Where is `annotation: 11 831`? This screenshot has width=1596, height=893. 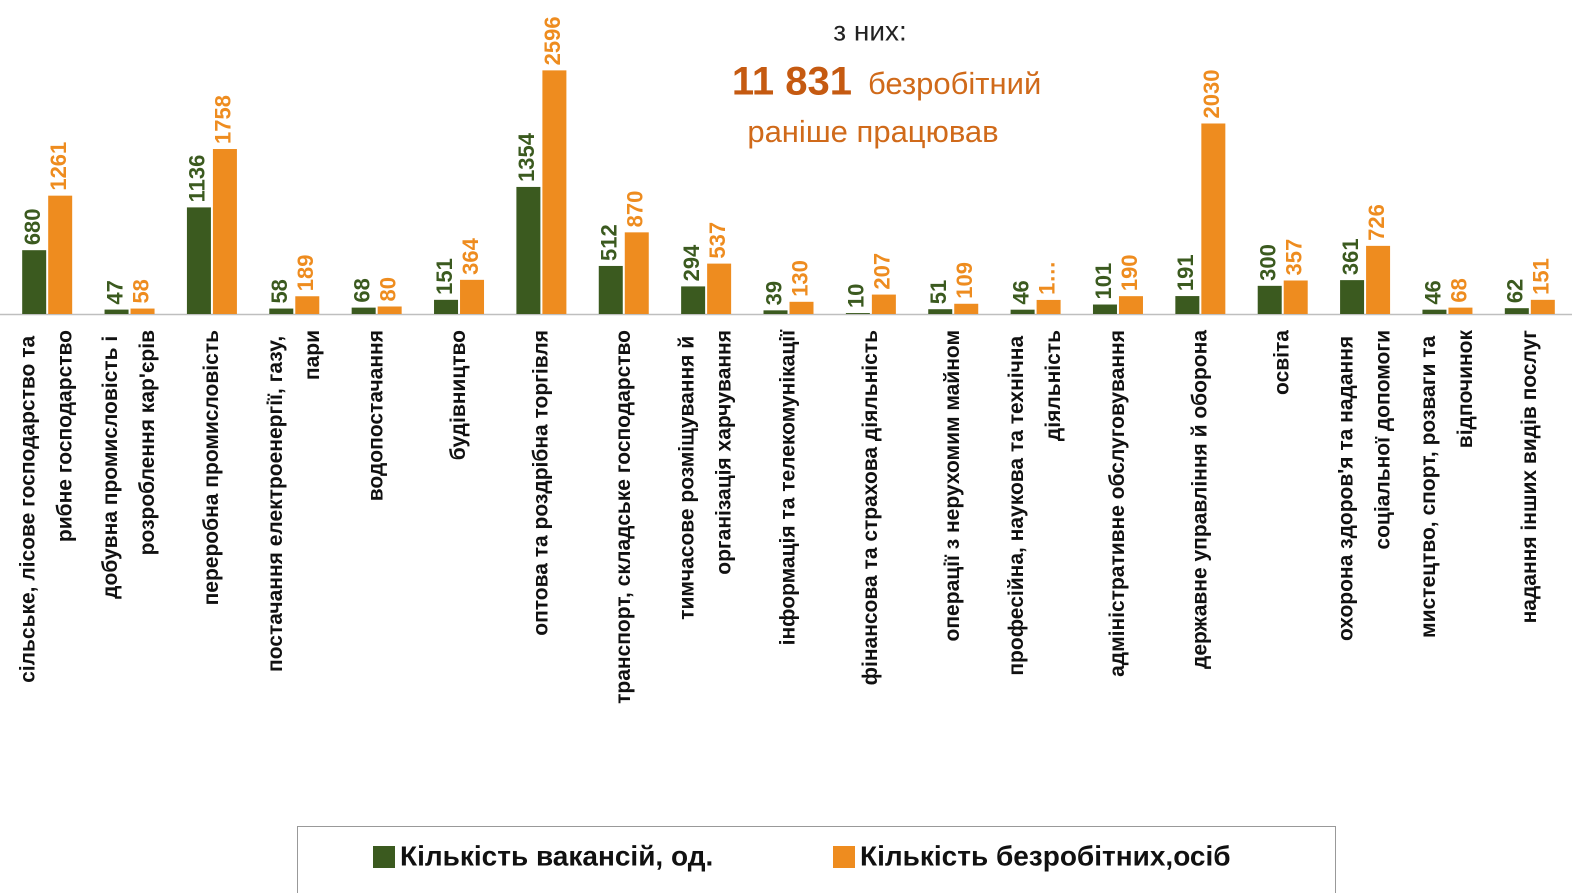 annotation: 11 831 is located at coordinates (792, 82).